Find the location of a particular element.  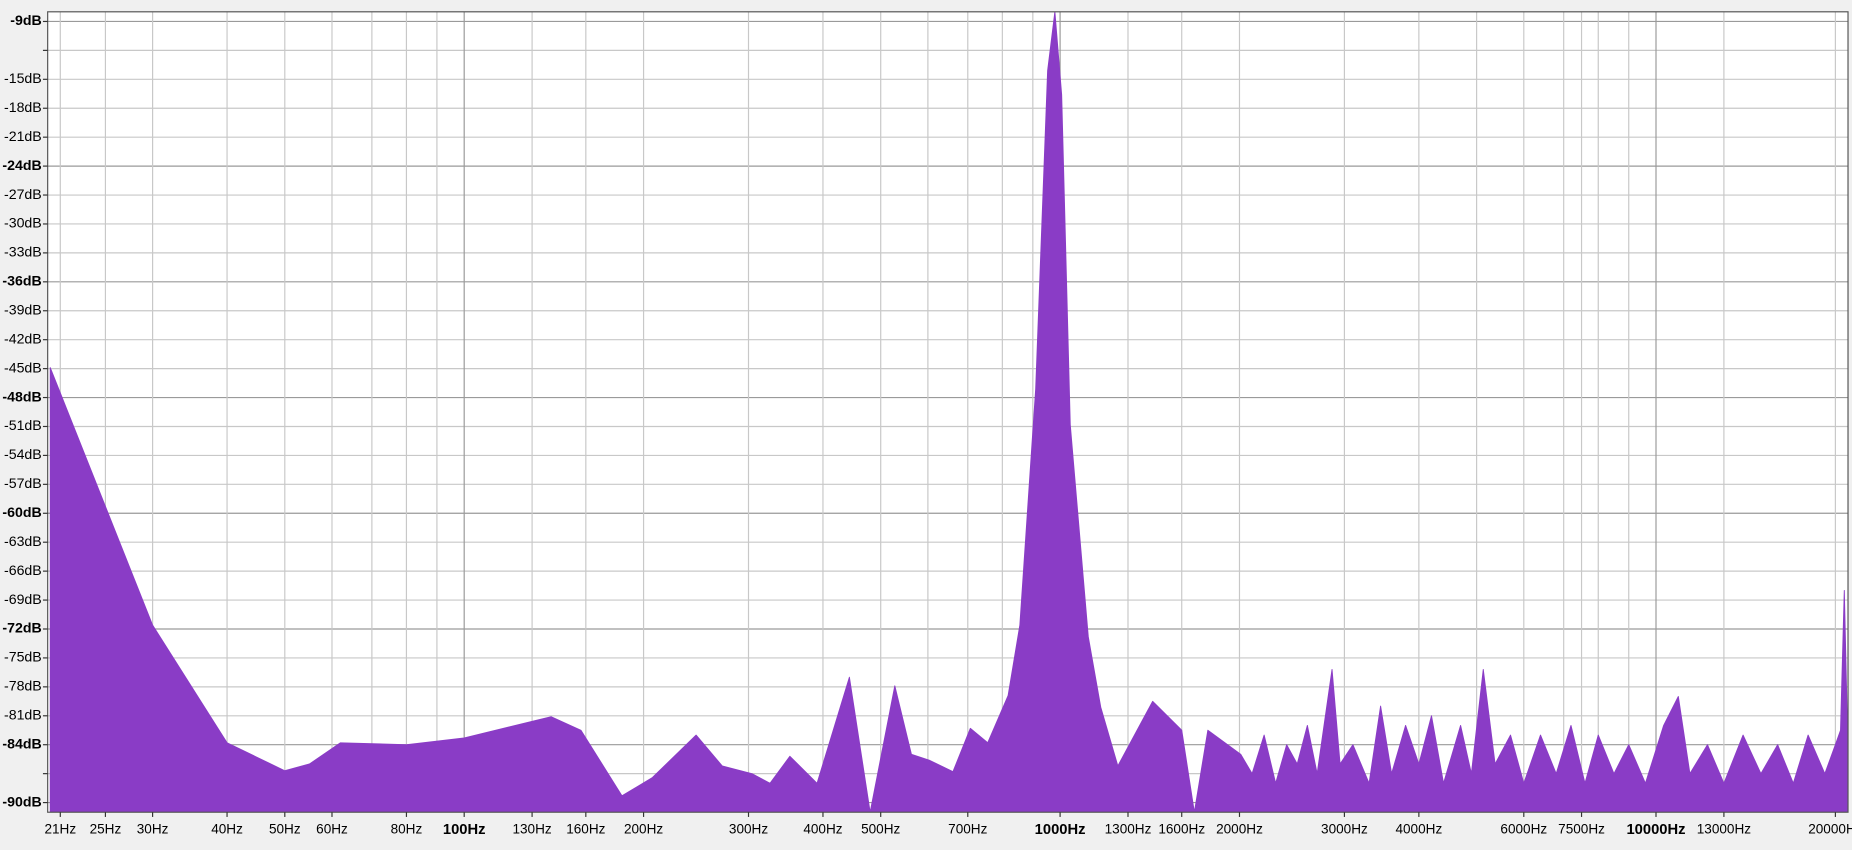

y-tick-label: -15dB is located at coordinates (23, 79).